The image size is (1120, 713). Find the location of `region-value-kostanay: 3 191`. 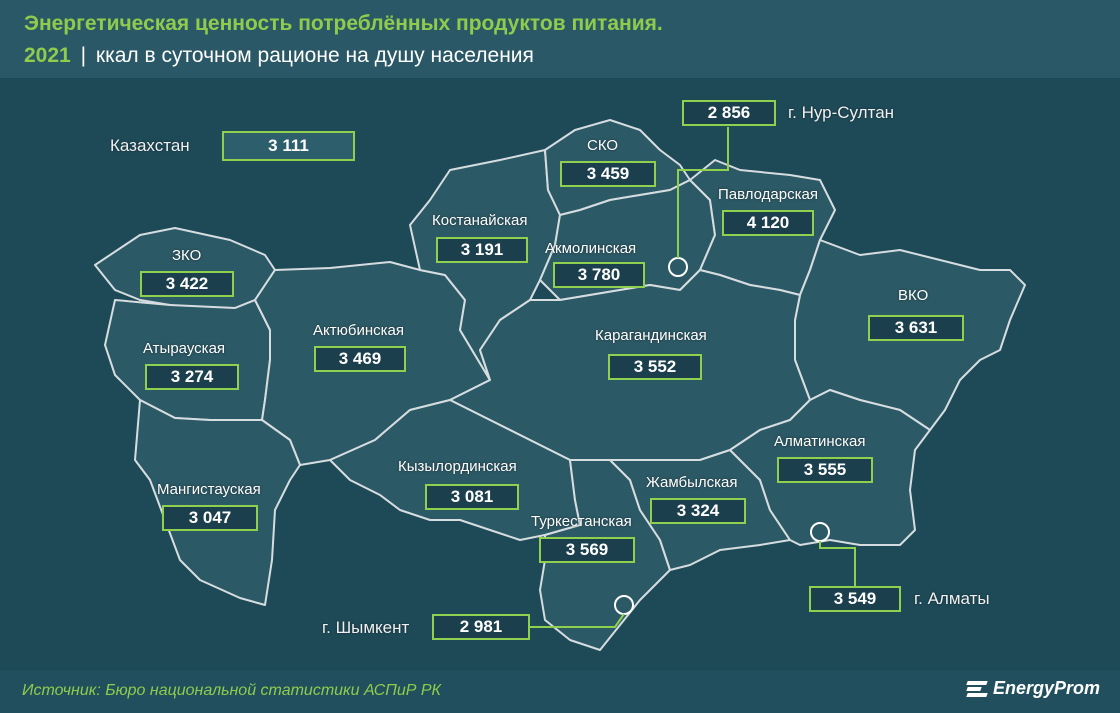

region-value-kostanay: 3 191 is located at coordinates (482, 250).